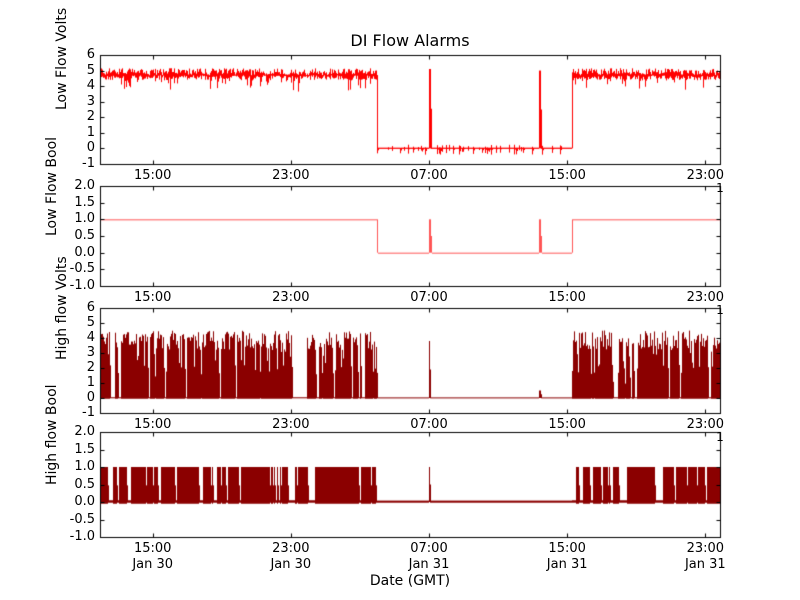 Image resolution: width=800 pixels, height=600 pixels. Describe the element at coordinates (410, 581) in the screenshot. I see `x-axis-label: Date (GMT)` at that location.